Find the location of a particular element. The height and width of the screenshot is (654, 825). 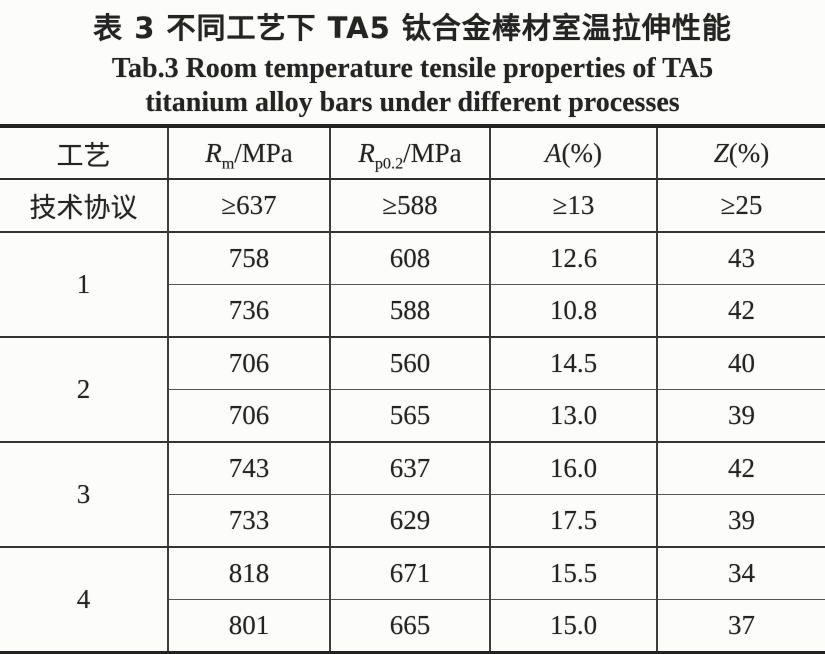

cell-rp02: 629 is located at coordinates (409, 521).